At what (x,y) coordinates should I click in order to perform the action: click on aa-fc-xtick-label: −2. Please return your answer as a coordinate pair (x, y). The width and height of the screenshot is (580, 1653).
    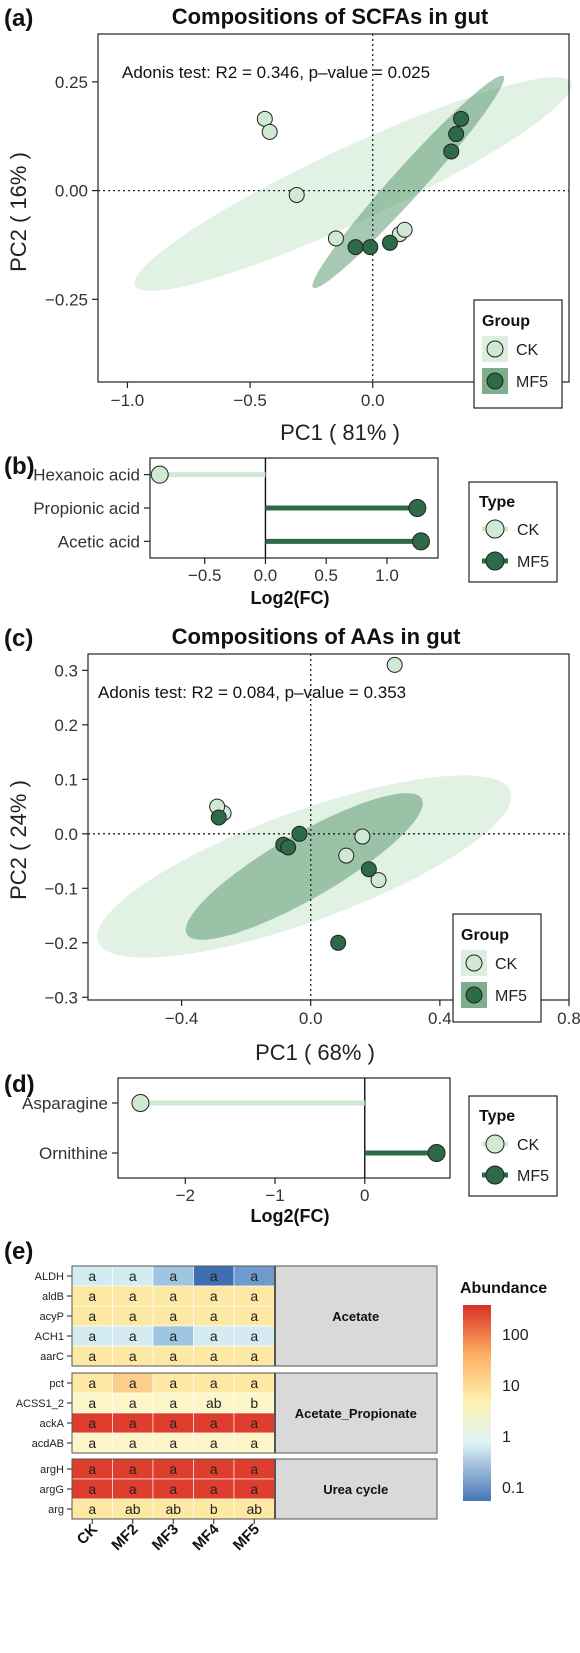
    Looking at the image, I should click on (185, 1195).